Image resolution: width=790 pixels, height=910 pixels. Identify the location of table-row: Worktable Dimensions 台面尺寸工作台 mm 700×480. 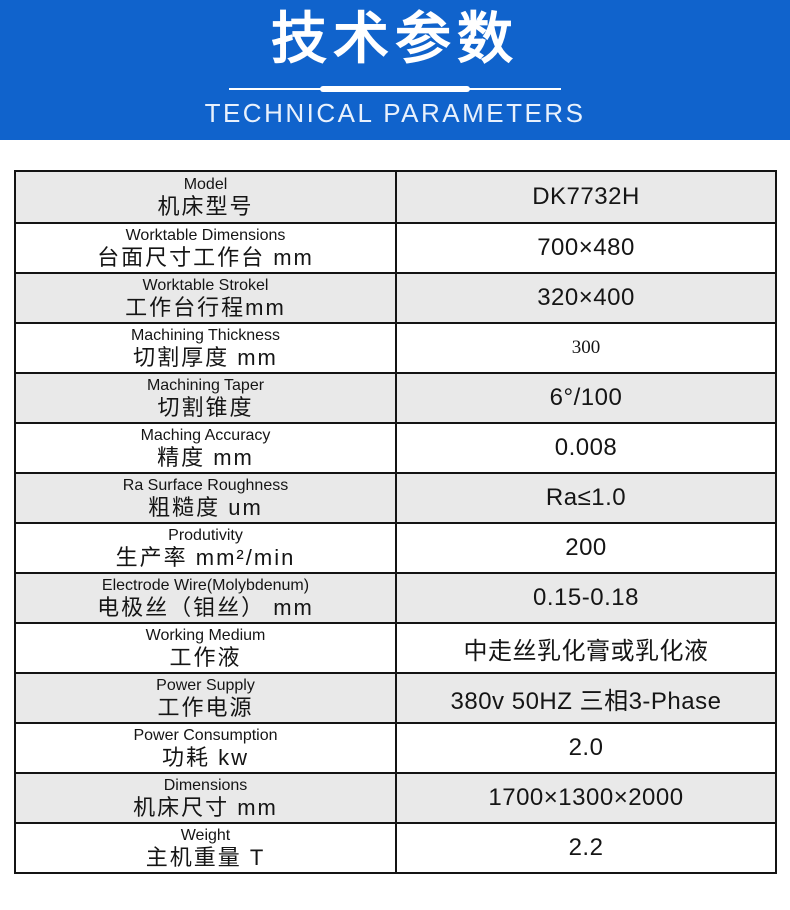
(395, 247).